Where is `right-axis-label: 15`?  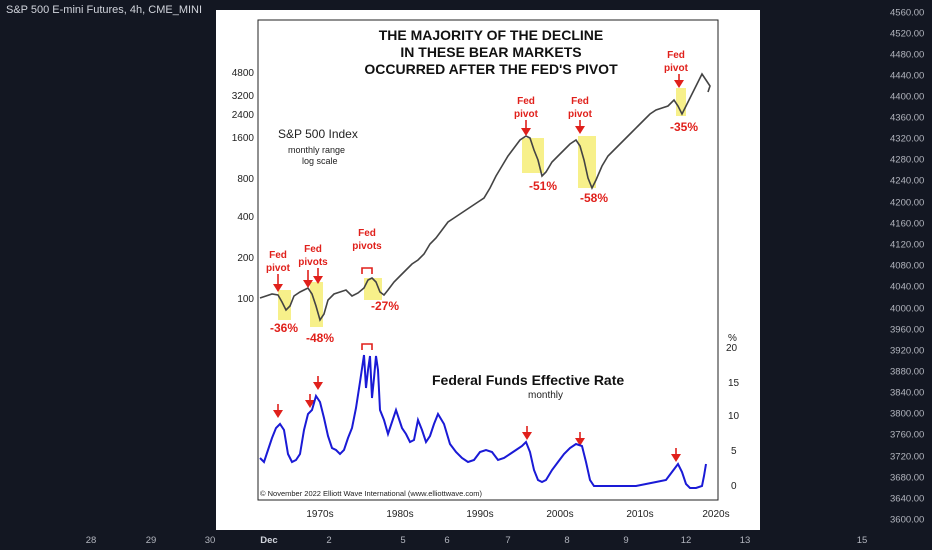 right-axis-label: 15 is located at coordinates (734, 383).